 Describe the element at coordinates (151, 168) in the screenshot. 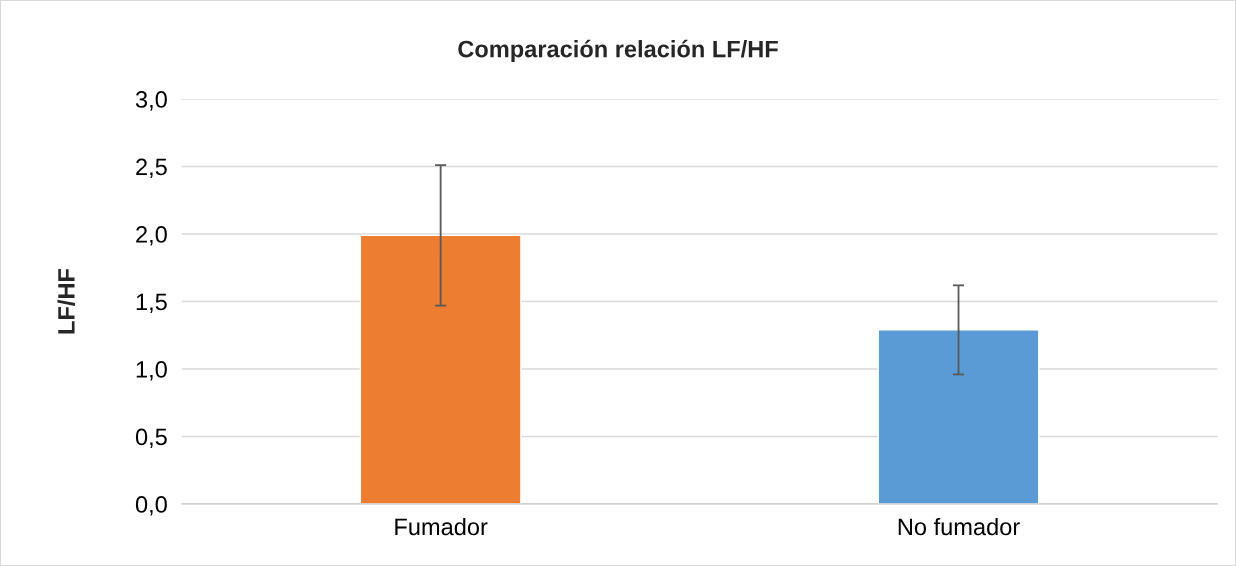

I see `y-tick-label: 2,5` at that location.